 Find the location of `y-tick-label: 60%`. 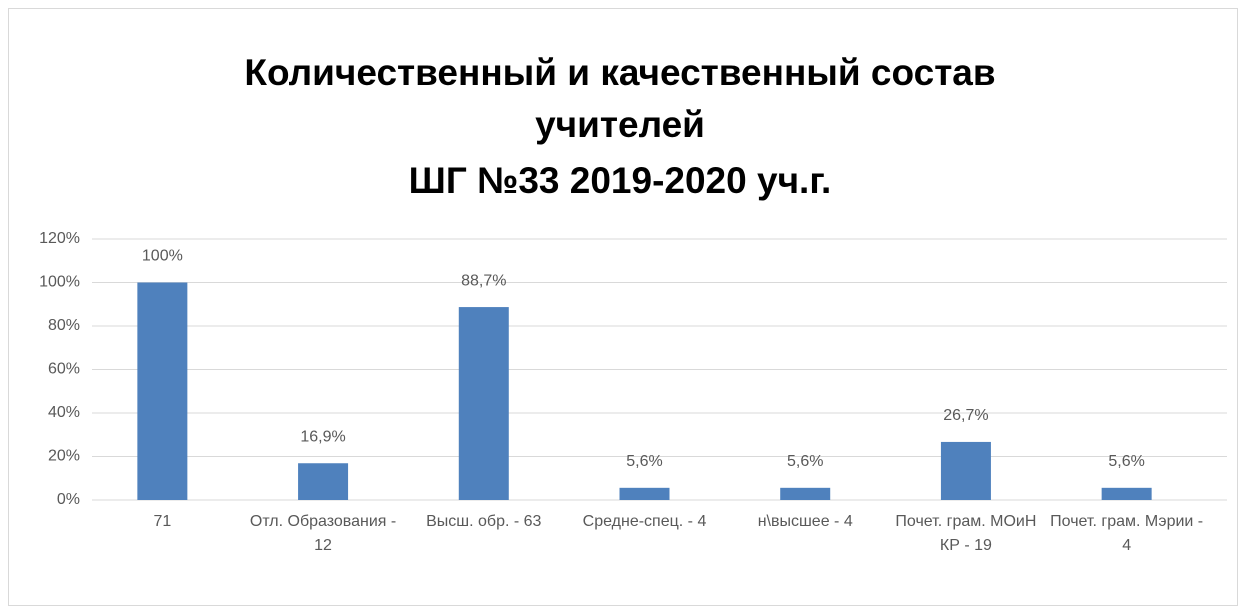

y-tick-label: 60% is located at coordinates (64, 369).